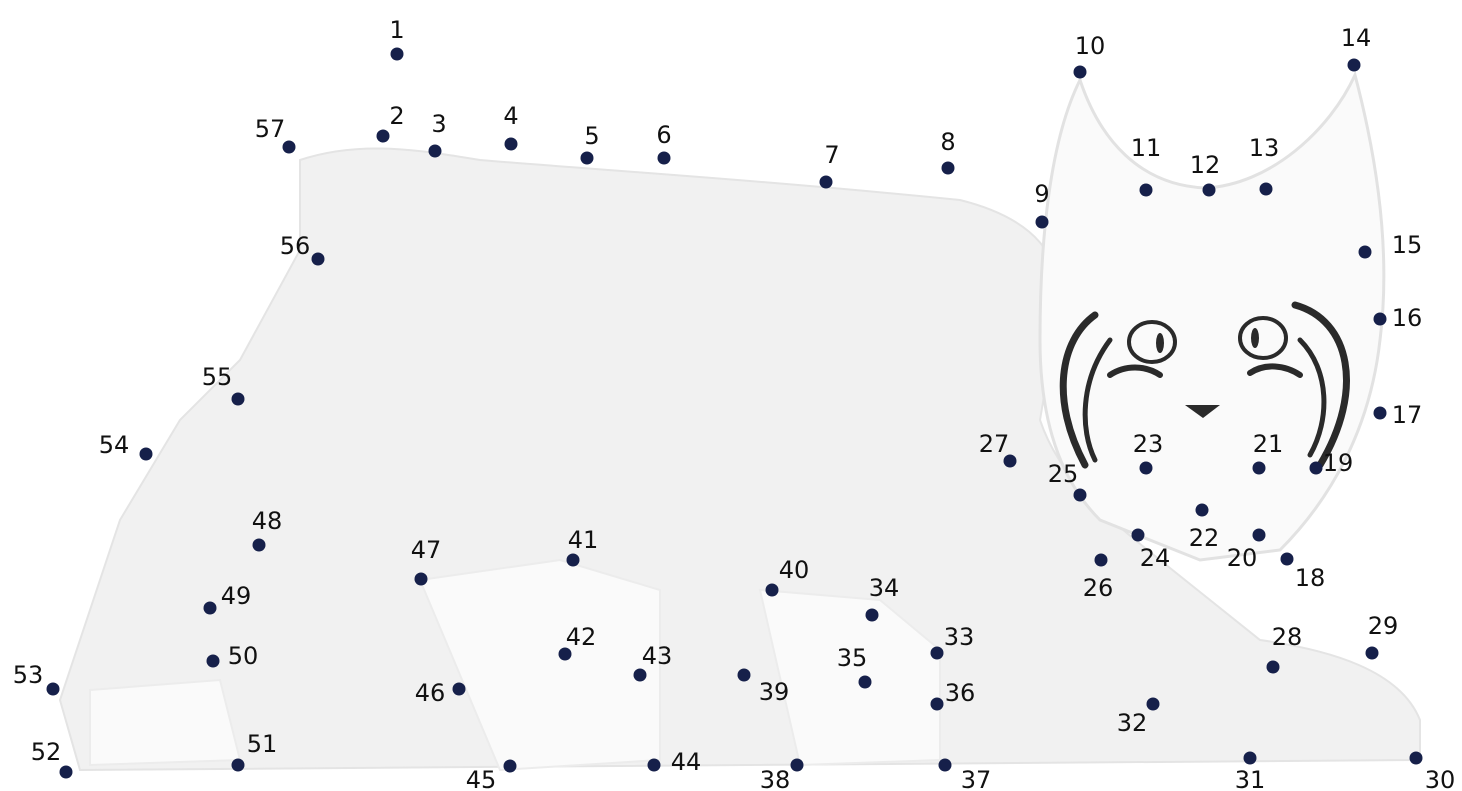 This screenshot has height=791, width=1462. I want to click on dot-label-29: 29, so click(1383, 626).